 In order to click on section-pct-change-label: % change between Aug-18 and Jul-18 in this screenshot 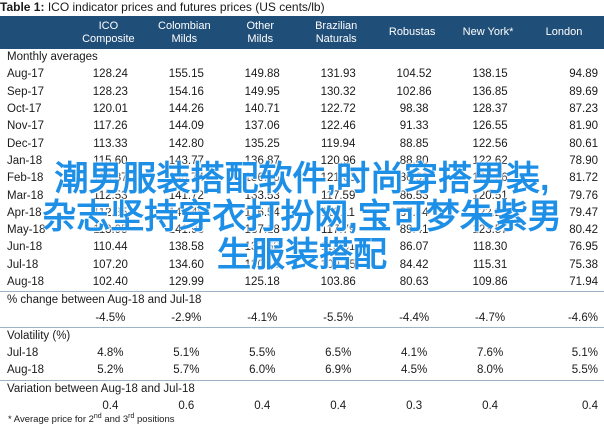, I will do `click(302, 300)`.